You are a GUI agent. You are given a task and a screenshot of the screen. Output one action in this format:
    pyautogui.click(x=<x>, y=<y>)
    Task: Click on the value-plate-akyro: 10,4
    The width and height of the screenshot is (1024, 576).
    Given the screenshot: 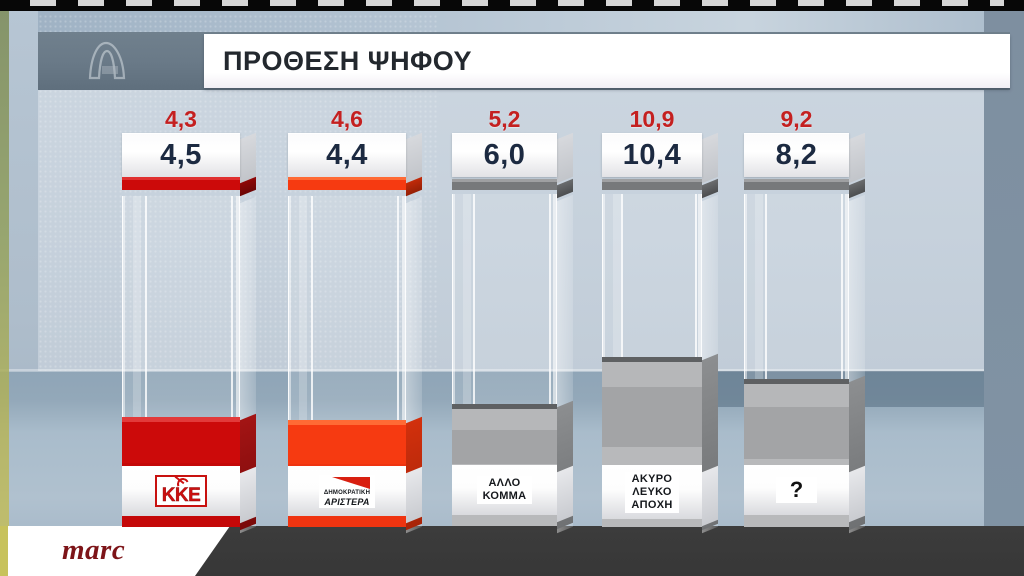 What is the action you would take?
    pyautogui.click(x=652, y=155)
    